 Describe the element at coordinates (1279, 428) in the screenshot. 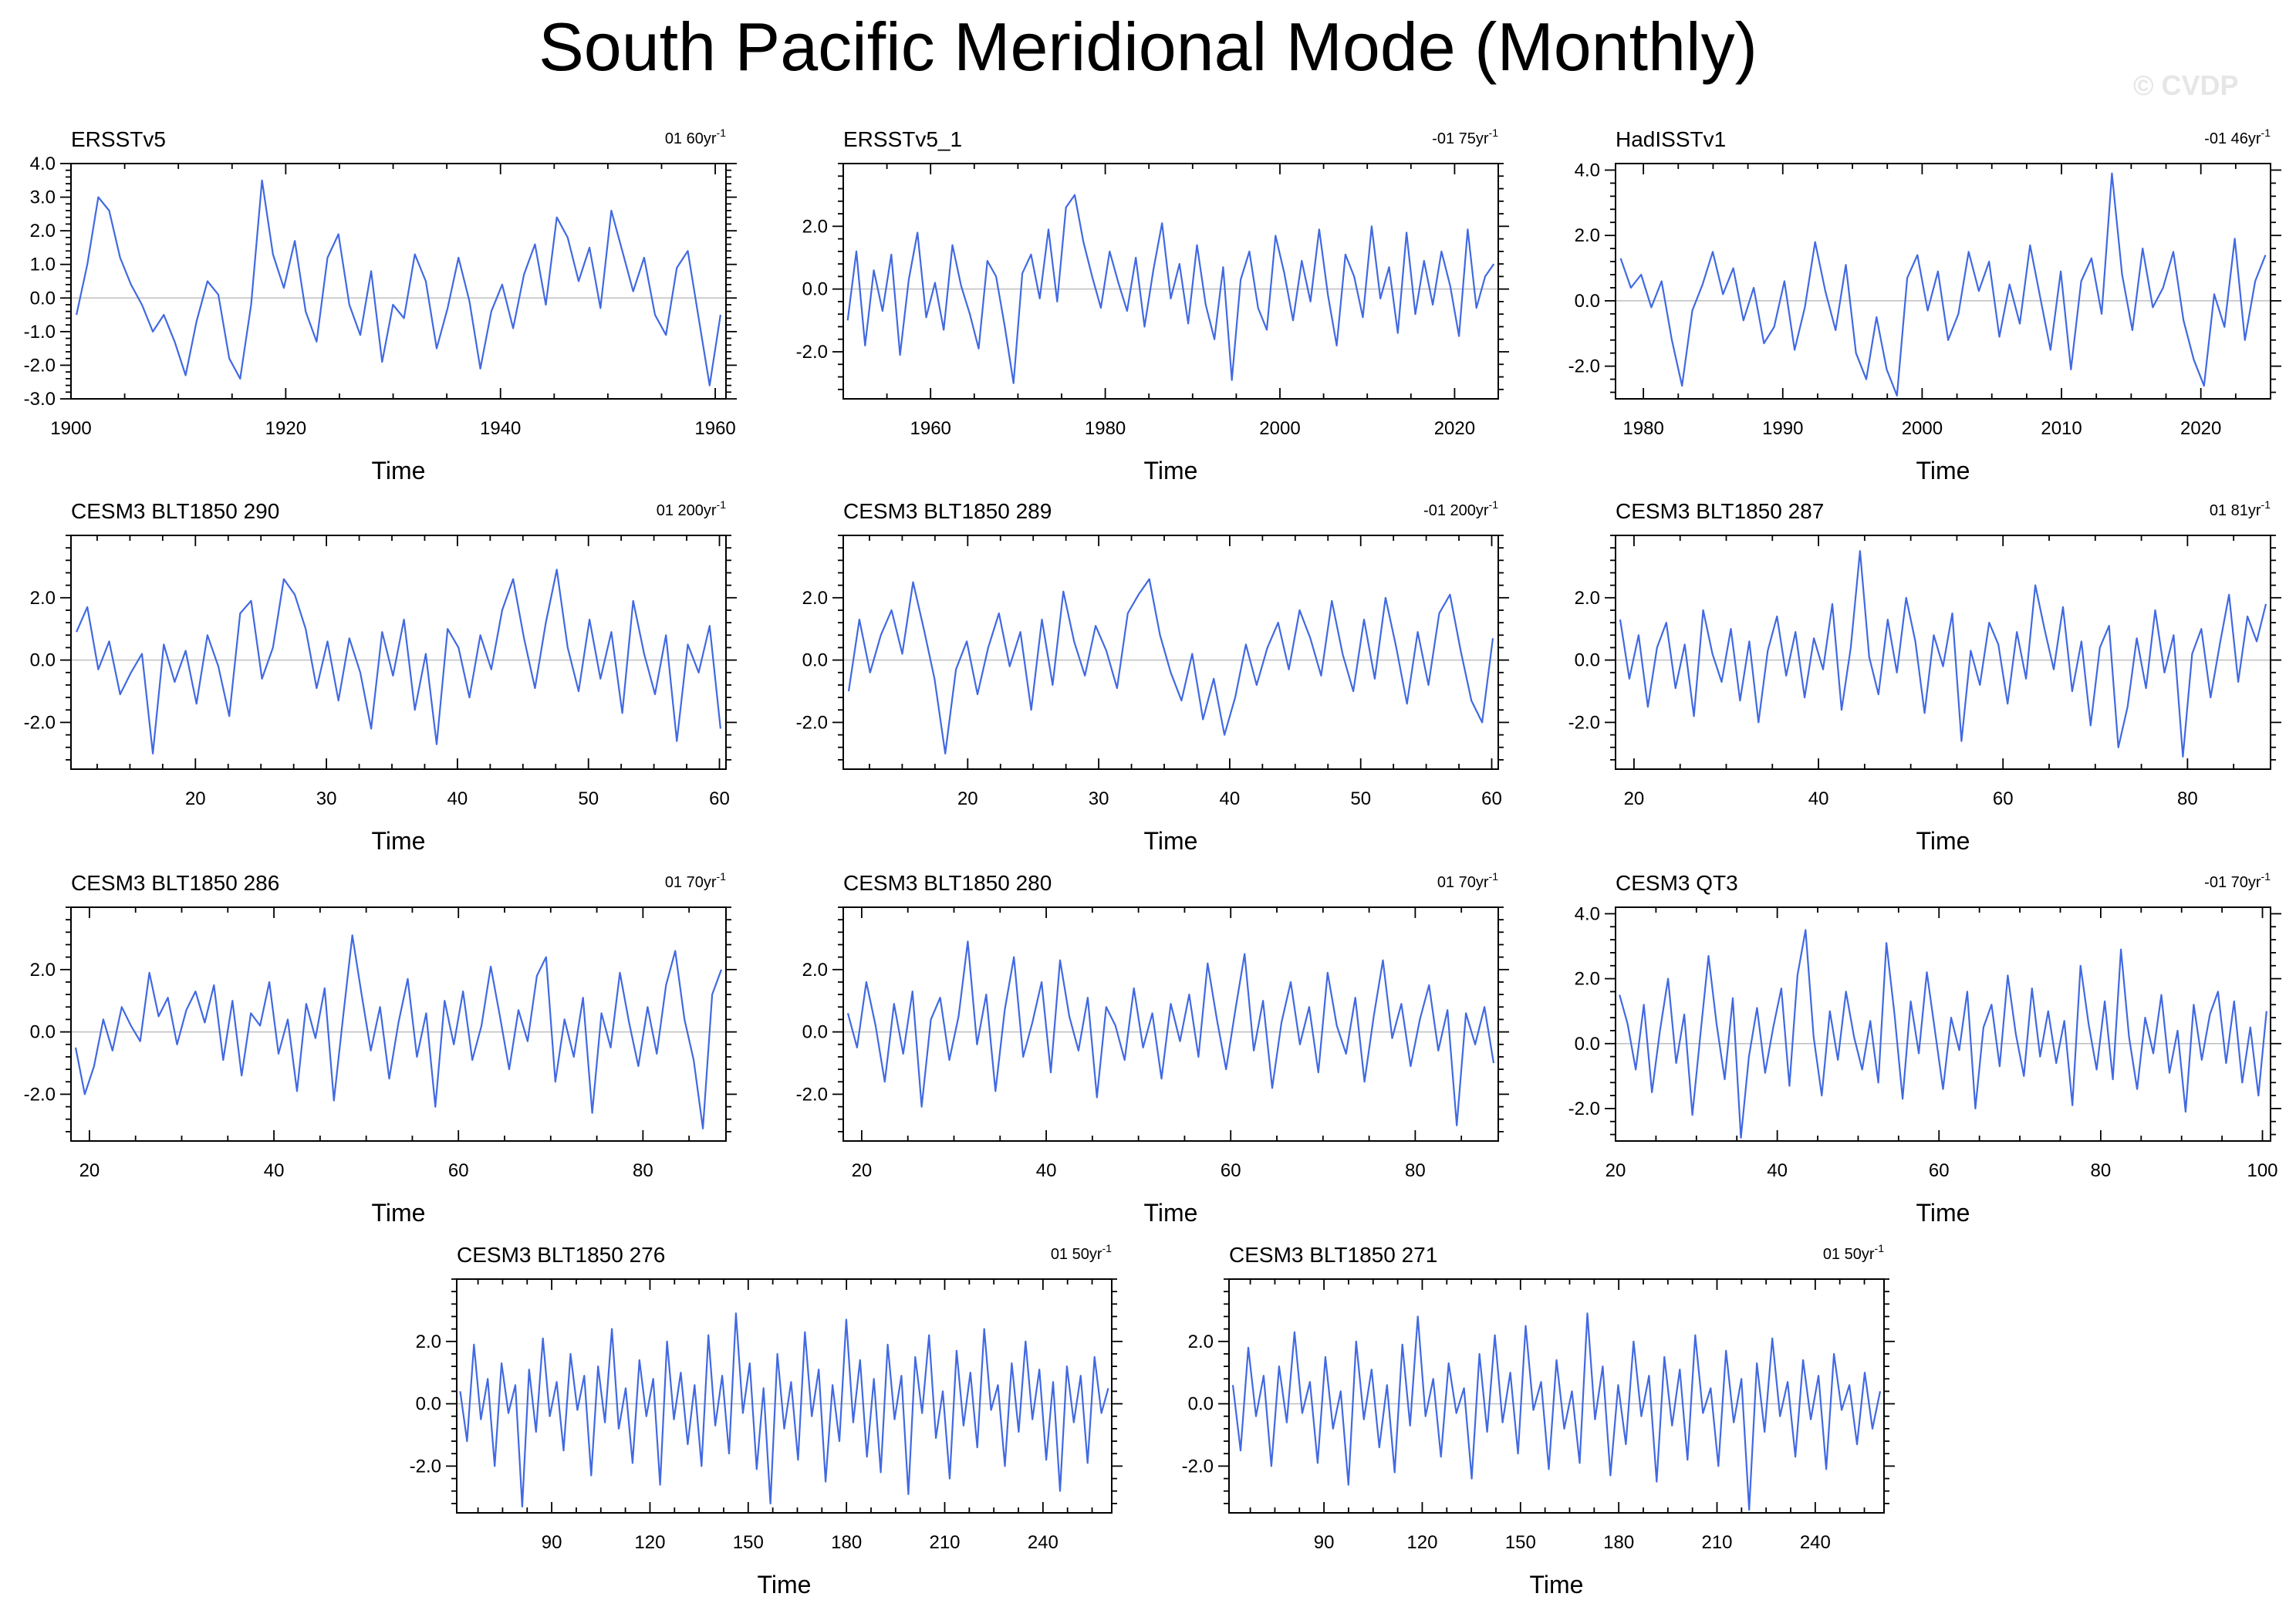

I see `x-tick-label: 2000` at that location.